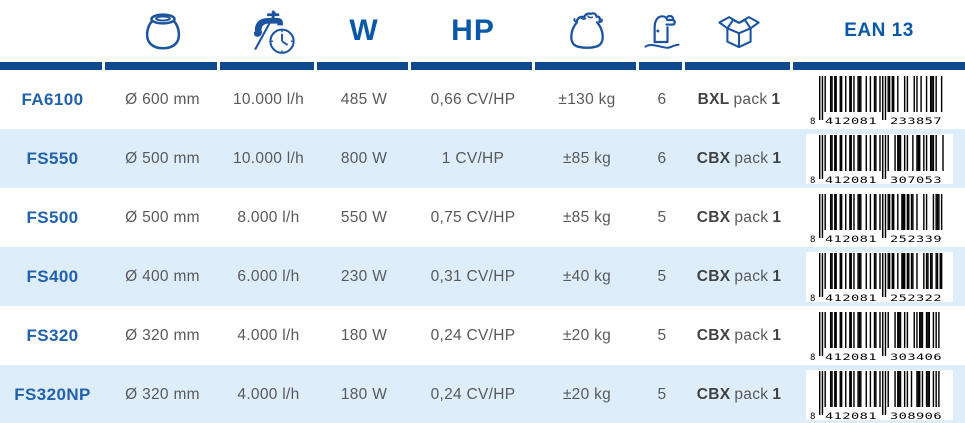 Image resolution: width=965 pixels, height=423 pixels. Describe the element at coordinates (916, 357) in the screenshot. I see `svg-text: 303406` at that location.